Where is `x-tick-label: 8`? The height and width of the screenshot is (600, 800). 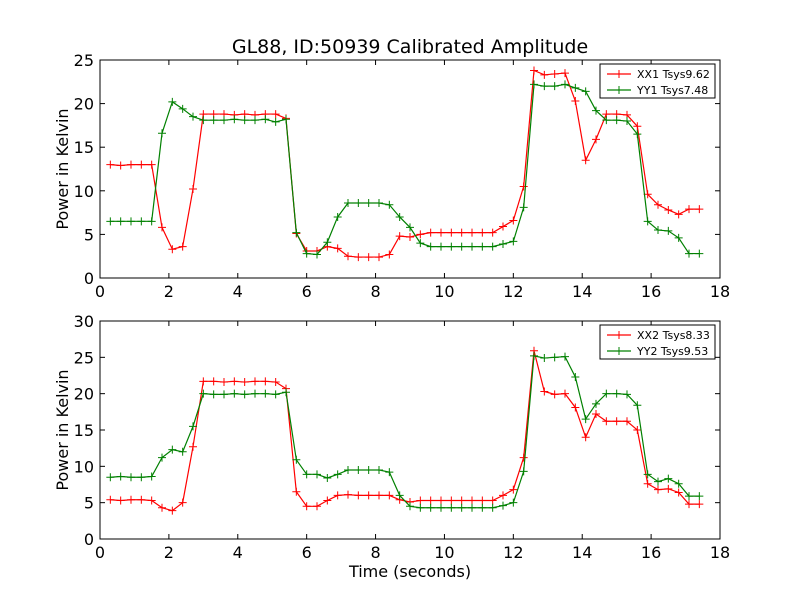 x-tick-label: 8 is located at coordinates (375, 552).